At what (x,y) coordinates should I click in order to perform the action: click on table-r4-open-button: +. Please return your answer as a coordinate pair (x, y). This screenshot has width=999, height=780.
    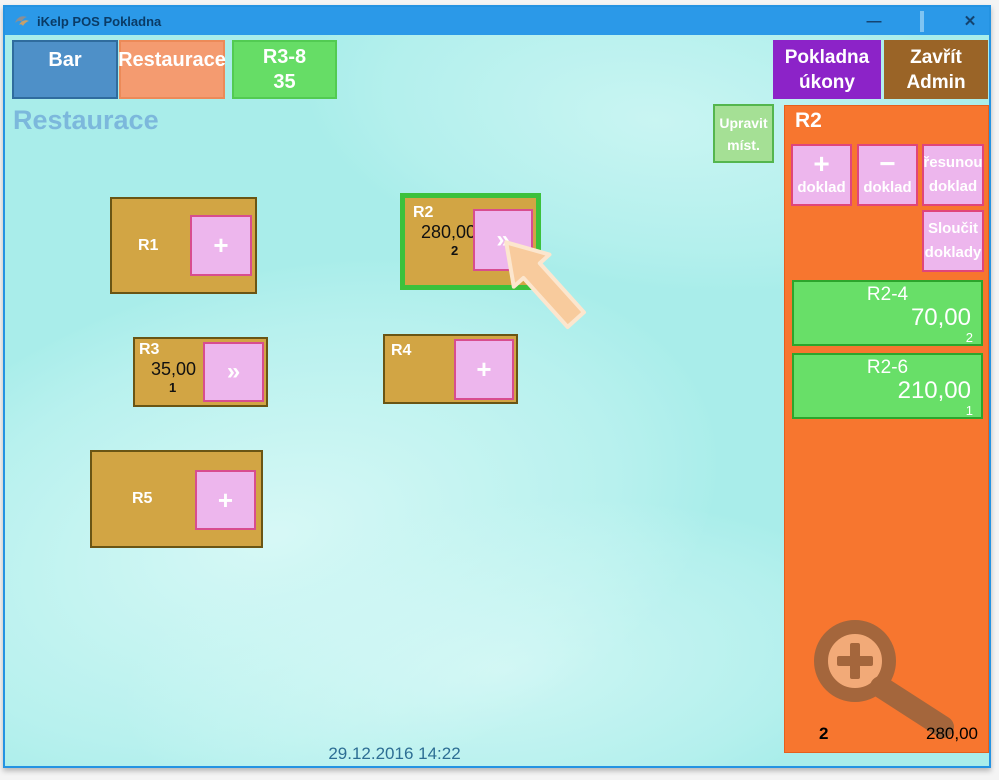
    Looking at the image, I should click on (484, 369).